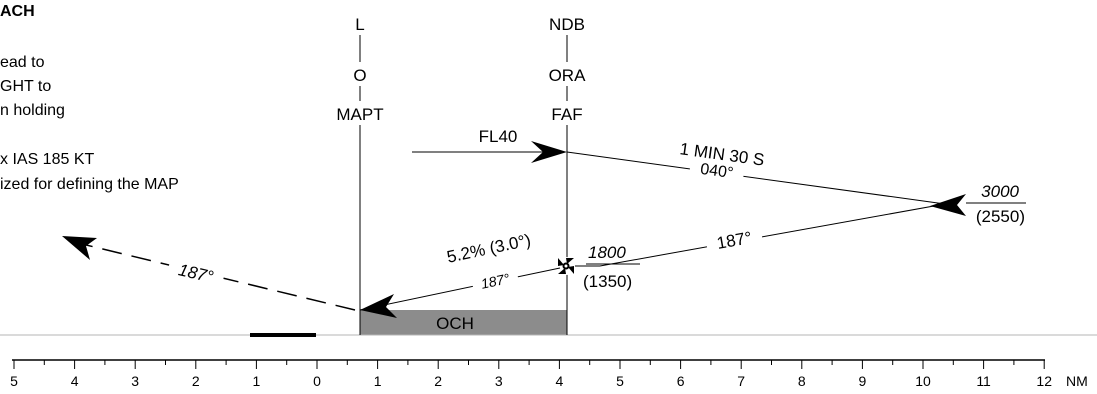 The height and width of the screenshot is (394, 1097). Describe the element at coordinates (455, 323) in the screenshot. I see `och-label: OCH` at that location.